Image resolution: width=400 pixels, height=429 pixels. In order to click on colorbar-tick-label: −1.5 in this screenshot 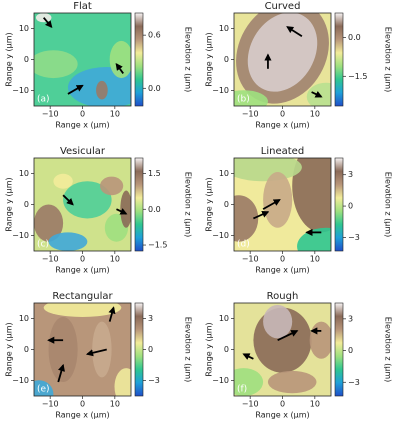, I will do `click(157, 245)`.